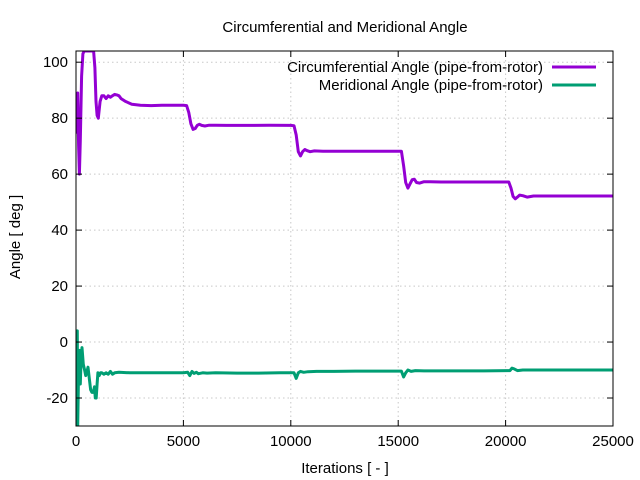 Image resolution: width=640 pixels, height=480 pixels. I want to click on x-tick-label: 5000, so click(183, 441).